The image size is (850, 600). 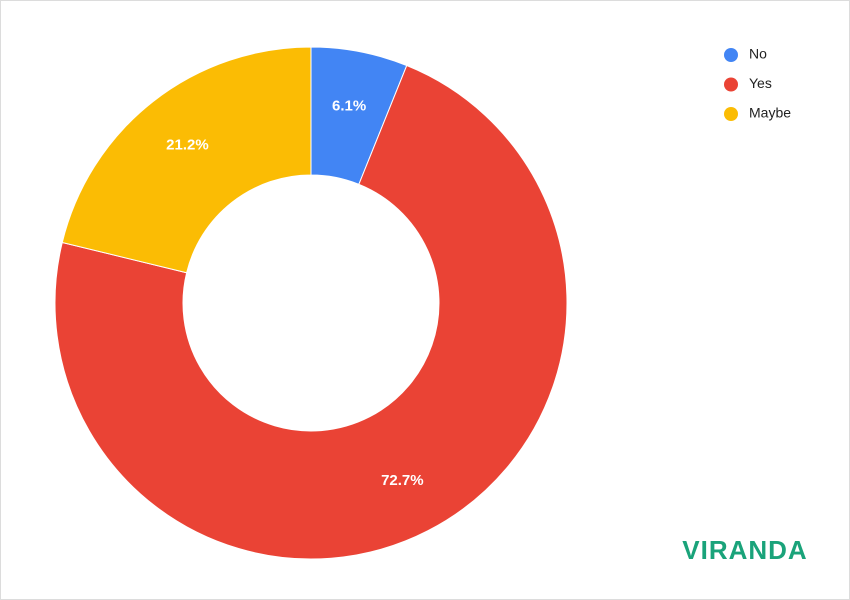 What do you see at coordinates (744, 550) in the screenshot?
I see `logo: VIRANDA` at bounding box center [744, 550].